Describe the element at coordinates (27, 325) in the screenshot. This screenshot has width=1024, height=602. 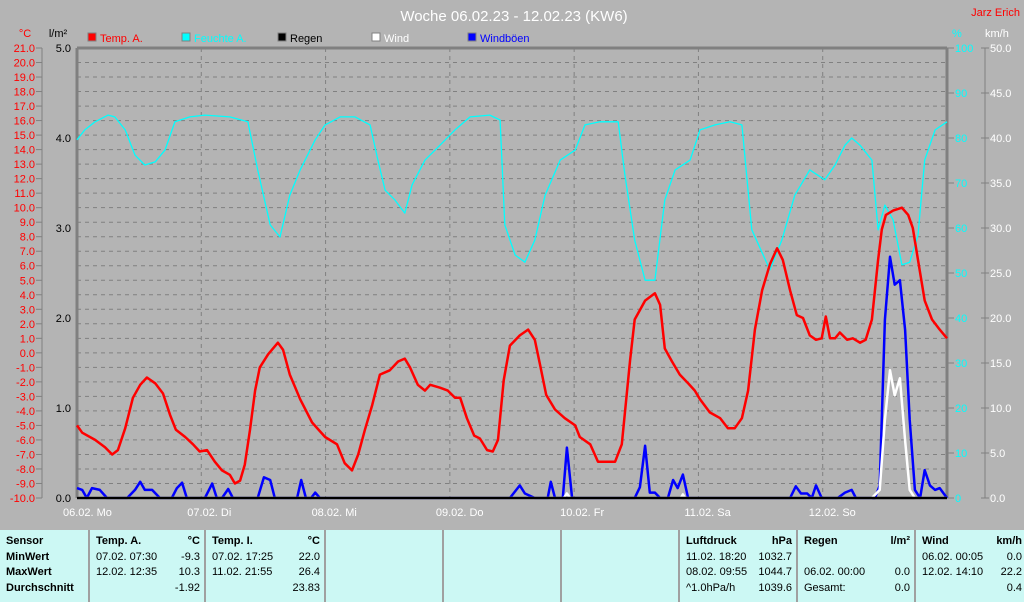
I see `temp-tick-label: 2.0` at that location.